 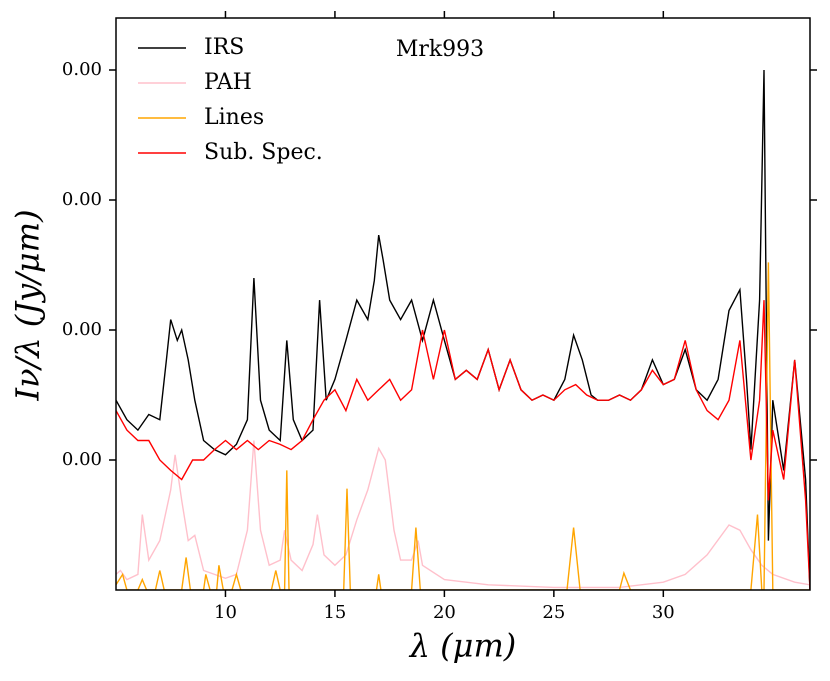 I want to click on x-tick-label: 20, so click(x=444, y=612).